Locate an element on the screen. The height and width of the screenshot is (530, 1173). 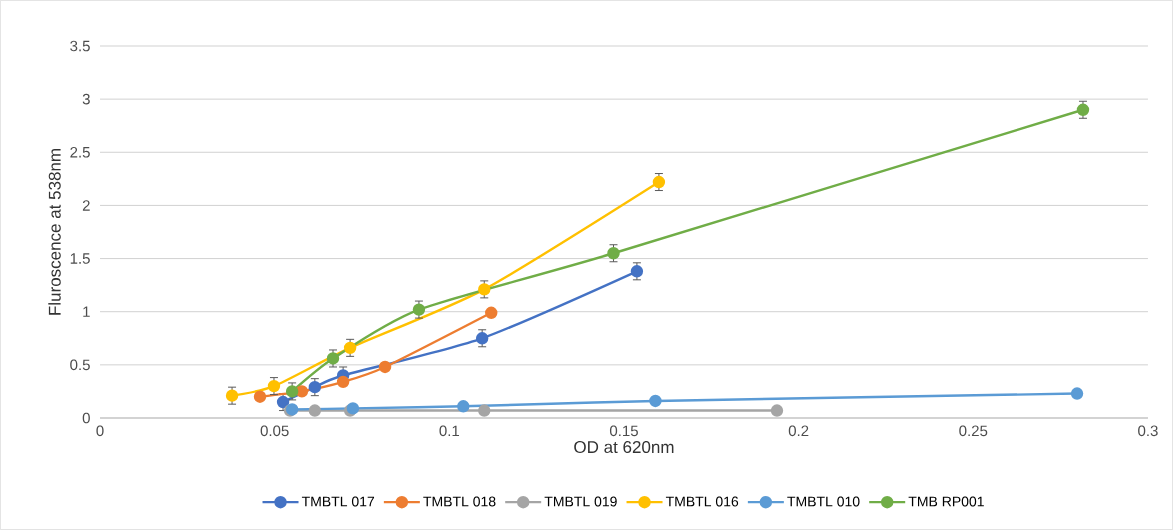
legend-label: TMBTL 010 is located at coordinates (823, 501).